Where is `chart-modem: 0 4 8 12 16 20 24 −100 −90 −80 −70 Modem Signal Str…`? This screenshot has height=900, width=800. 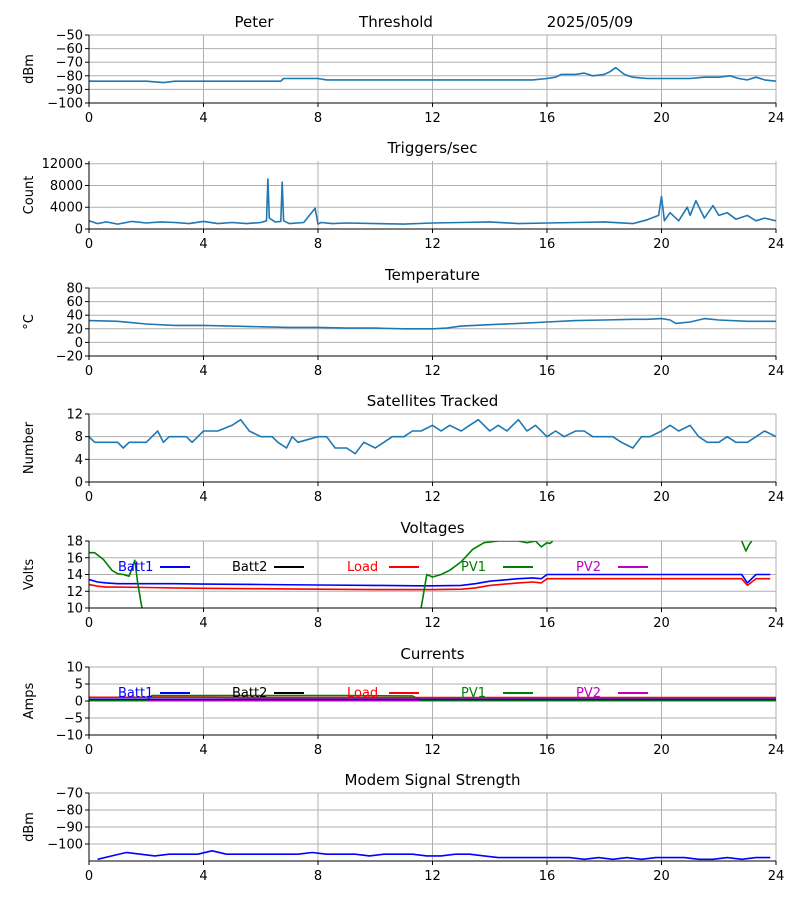 chart-modem: 0 4 8 12 16 20 24 −100 −90 −80 −70 Modem Signal Str… is located at coordinates (403, 827).